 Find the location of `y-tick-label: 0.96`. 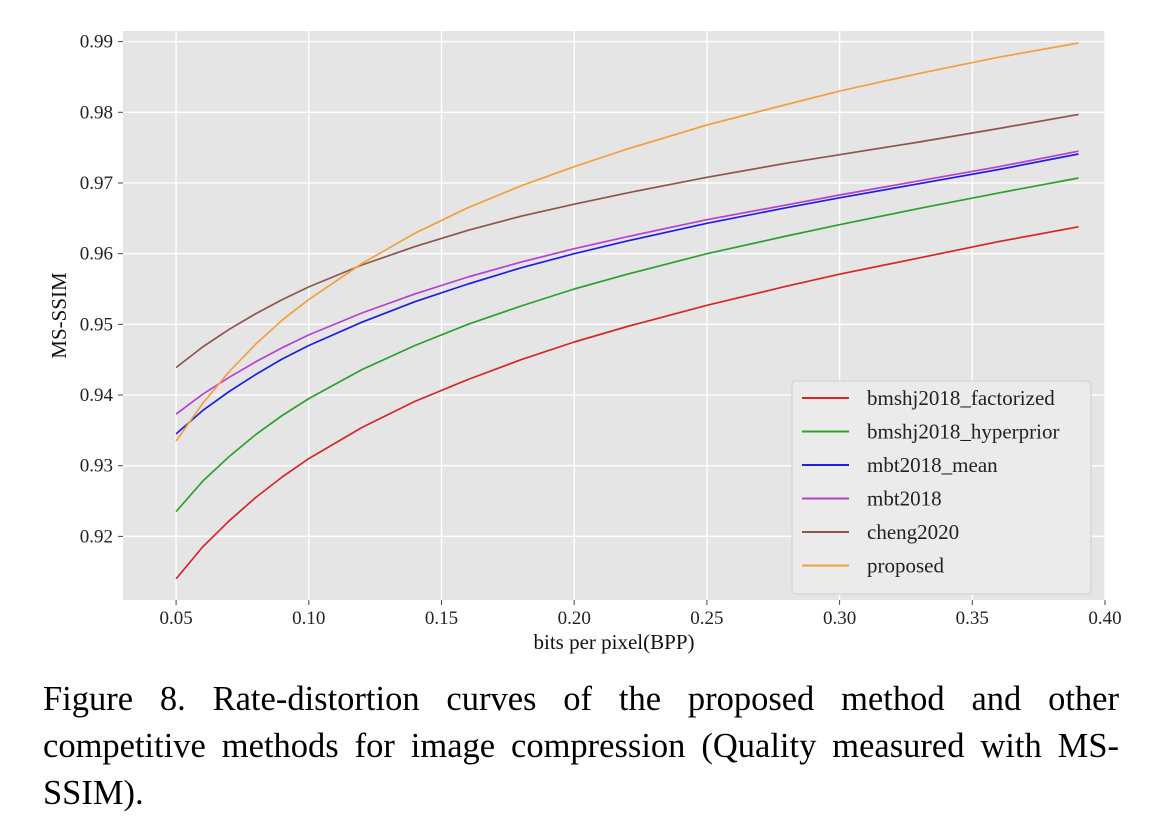

y-tick-label: 0.96 is located at coordinates (96, 254).